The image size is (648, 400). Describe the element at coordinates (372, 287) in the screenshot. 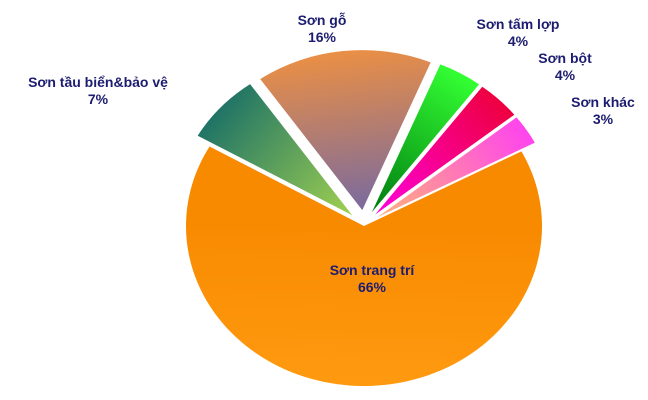

I see `slice-value: 66%` at that location.